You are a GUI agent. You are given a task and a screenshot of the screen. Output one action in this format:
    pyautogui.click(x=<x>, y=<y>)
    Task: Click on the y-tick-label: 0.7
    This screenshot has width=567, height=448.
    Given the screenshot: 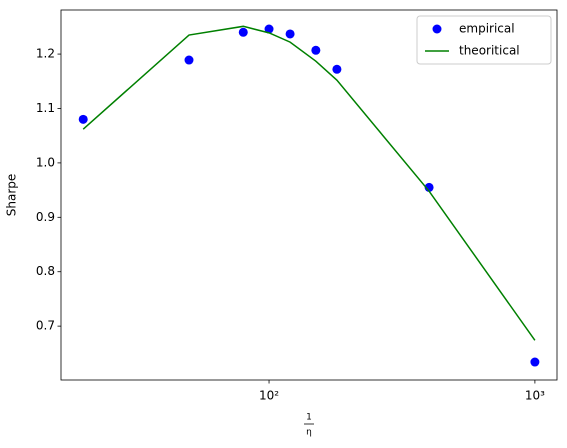 What is the action you would take?
    pyautogui.click(x=45, y=326)
    